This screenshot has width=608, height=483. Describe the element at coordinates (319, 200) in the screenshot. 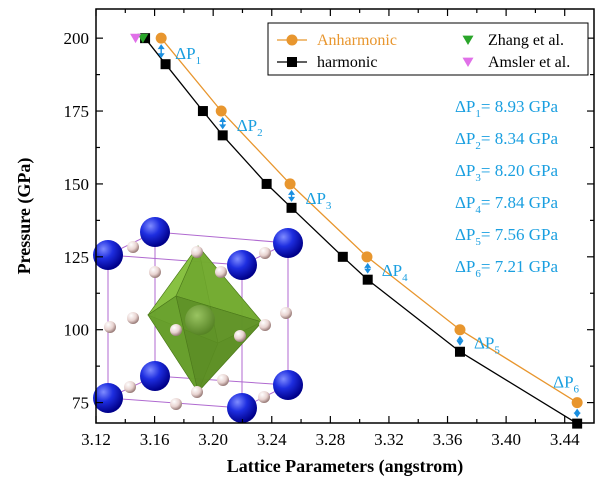

I see `delta-label-3: ΔP3` at that location.